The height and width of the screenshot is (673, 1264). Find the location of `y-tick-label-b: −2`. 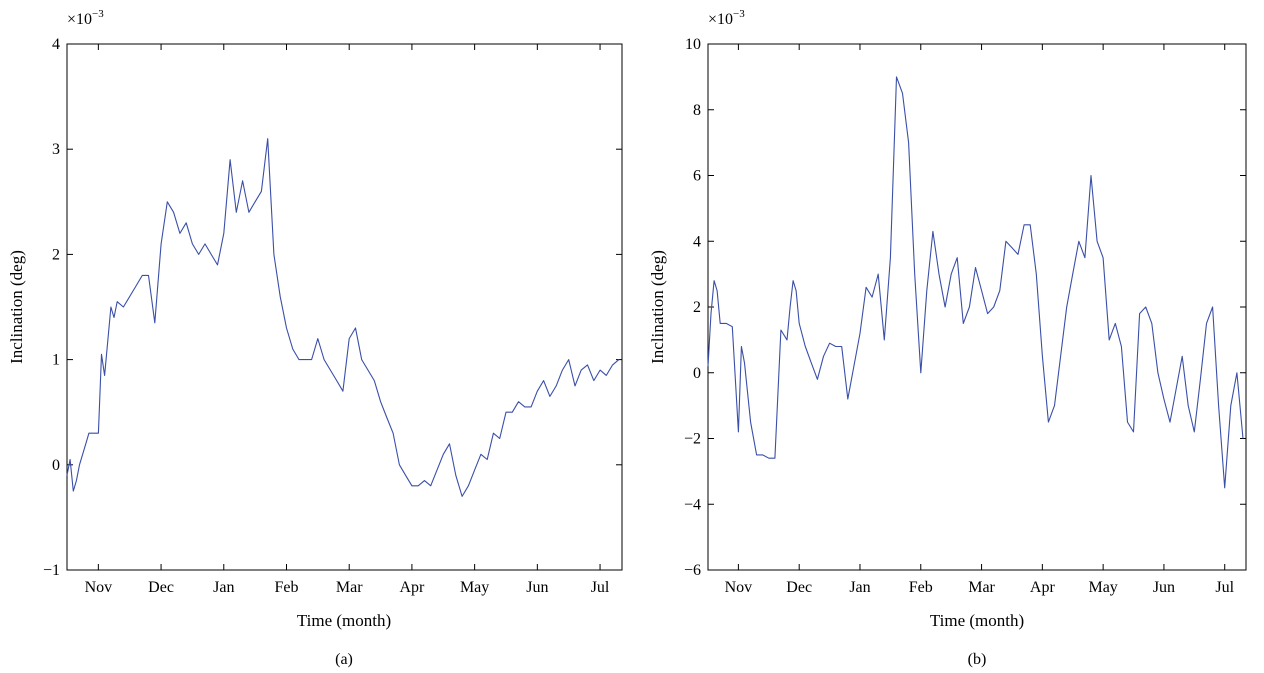

y-tick-label-b: −2 is located at coordinates (692, 439).